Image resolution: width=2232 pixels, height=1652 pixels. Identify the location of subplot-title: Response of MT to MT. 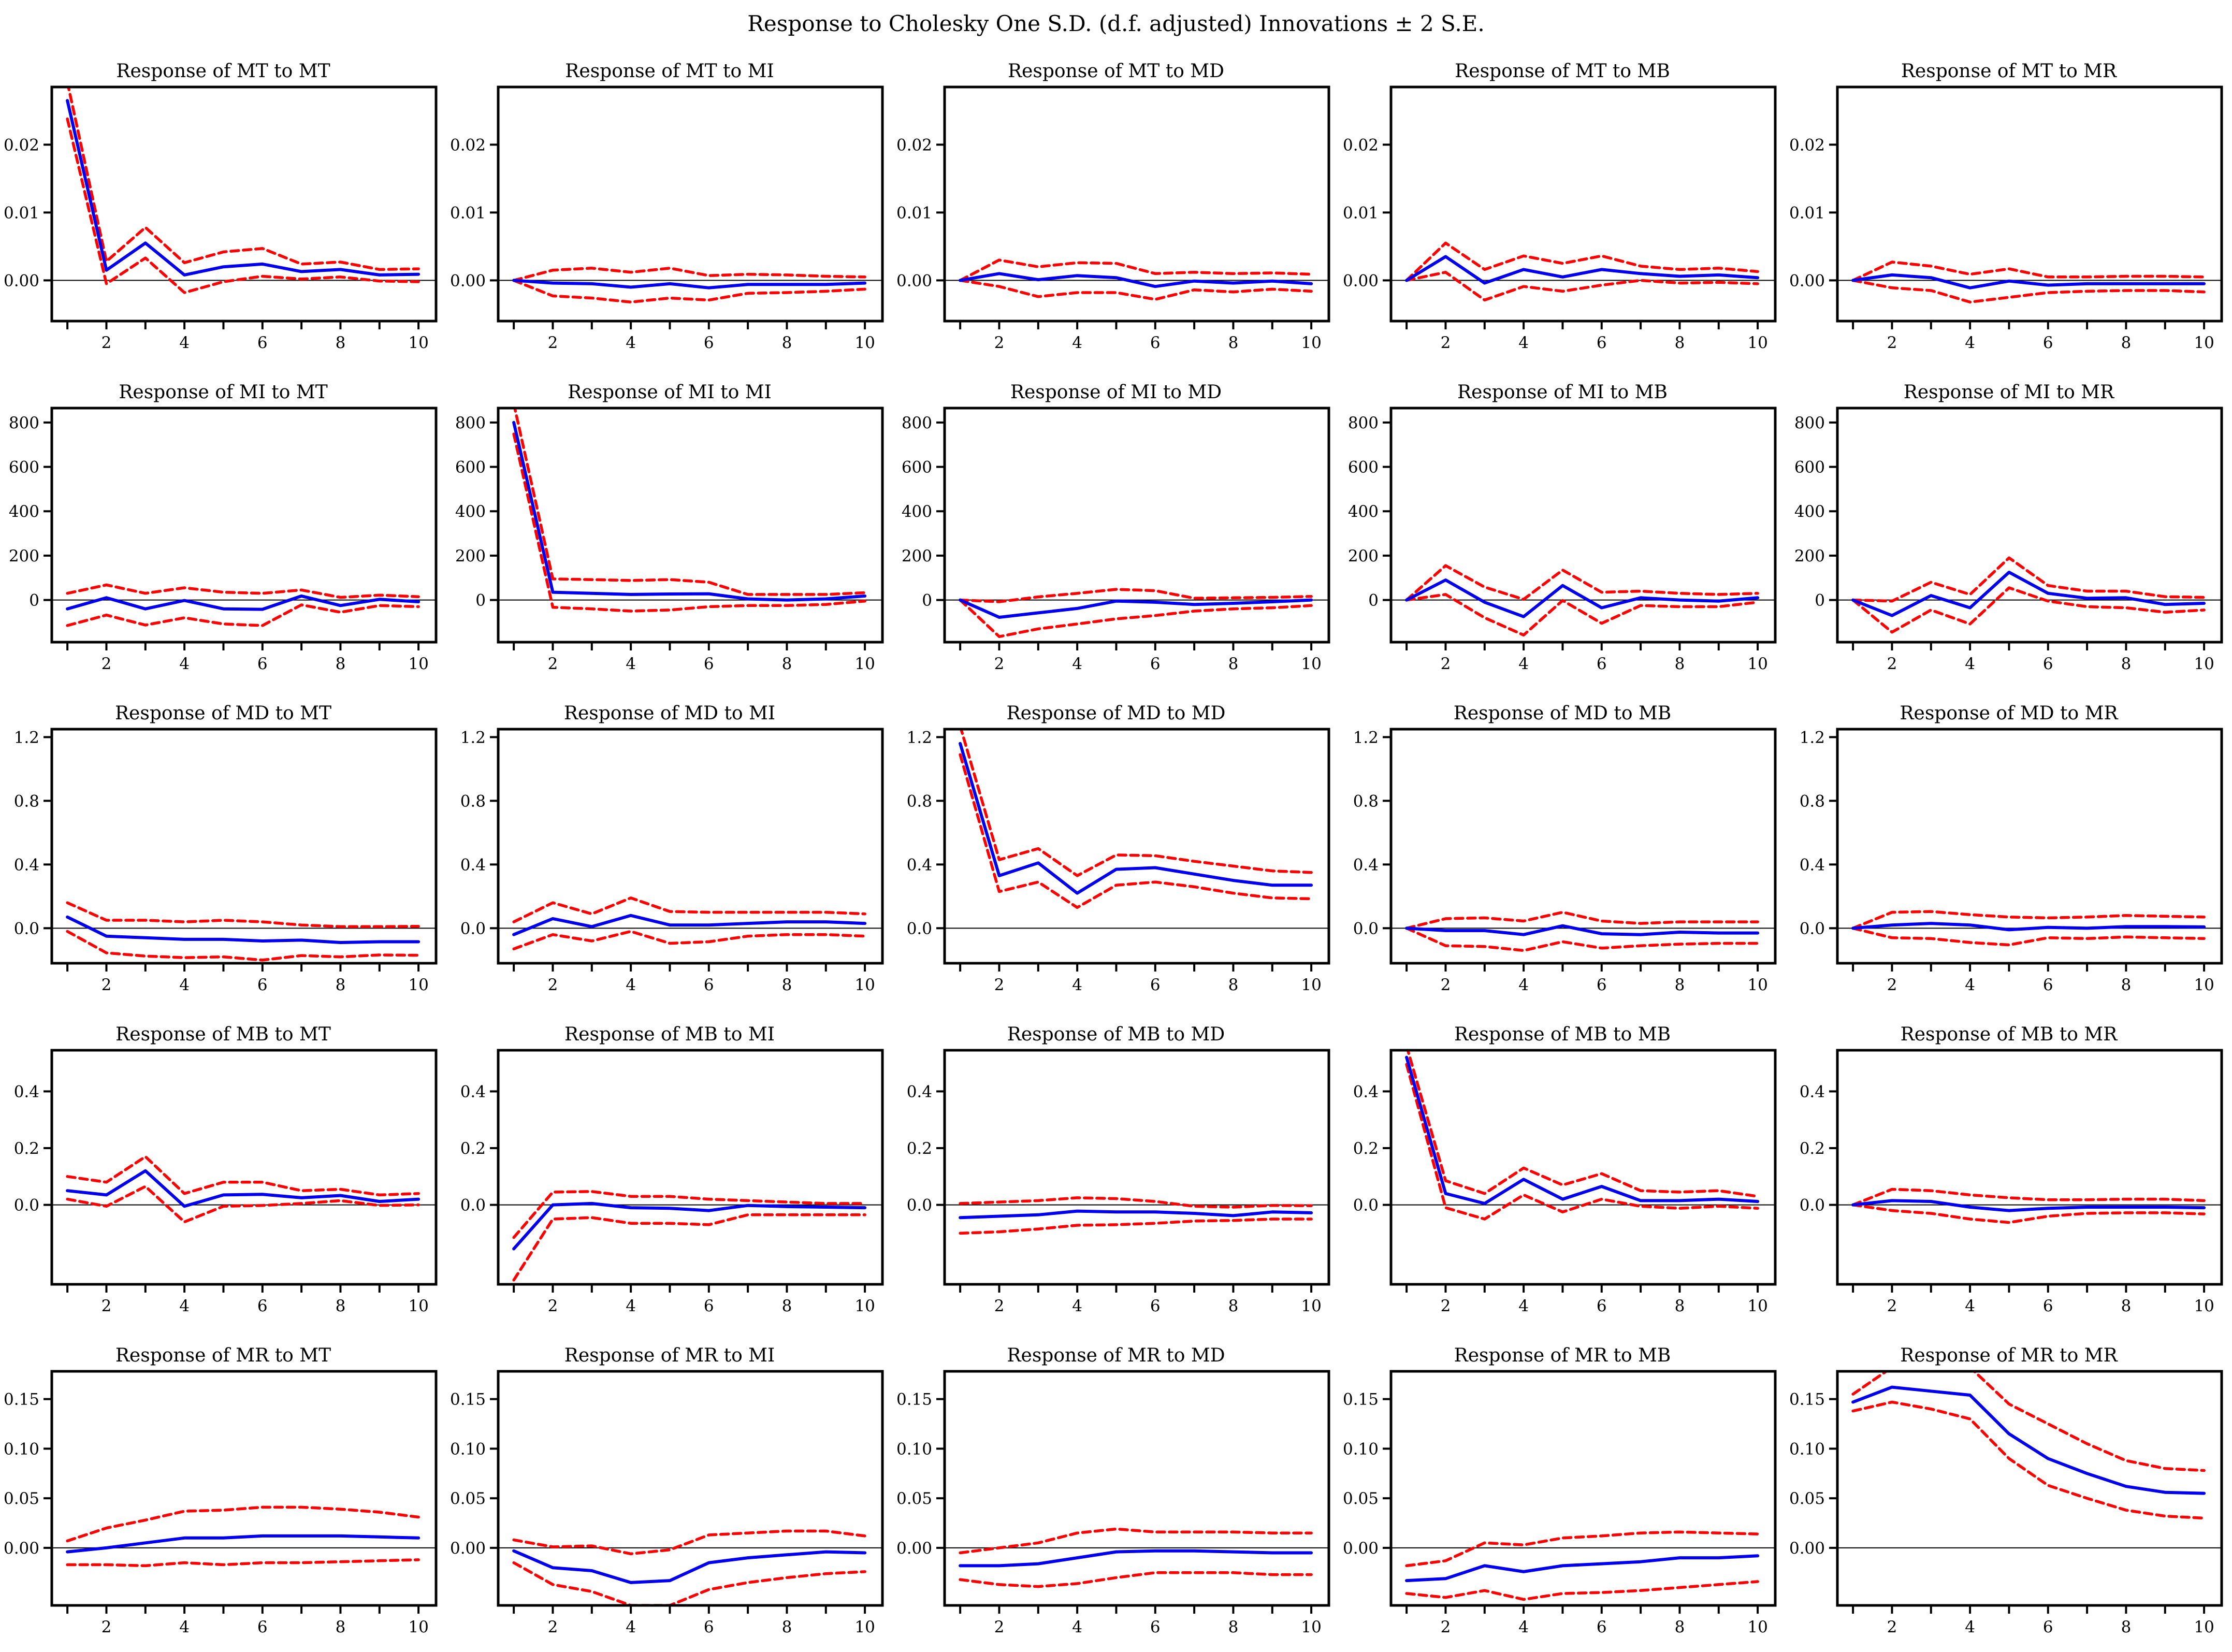
(223, 71).